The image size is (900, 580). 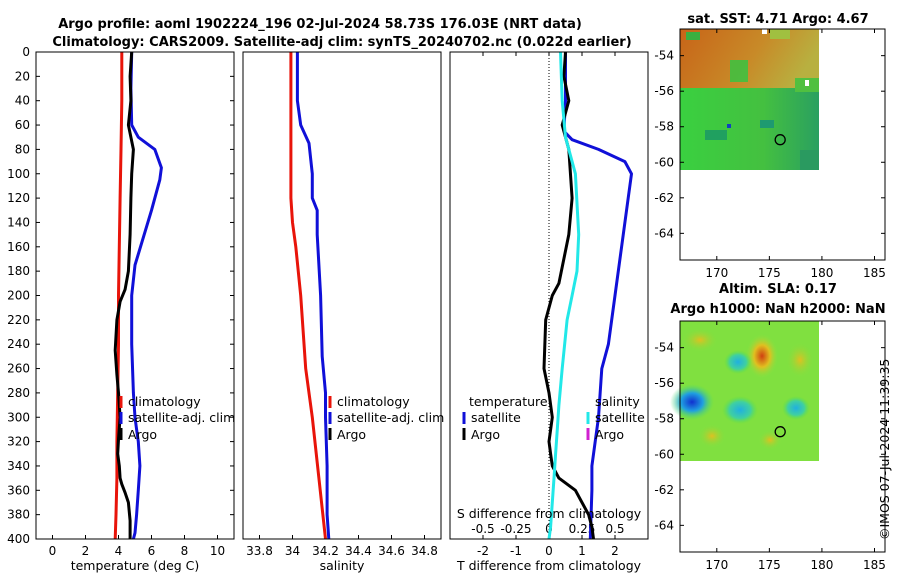 I want to click on sst-map-image, so click(x=749, y=99).